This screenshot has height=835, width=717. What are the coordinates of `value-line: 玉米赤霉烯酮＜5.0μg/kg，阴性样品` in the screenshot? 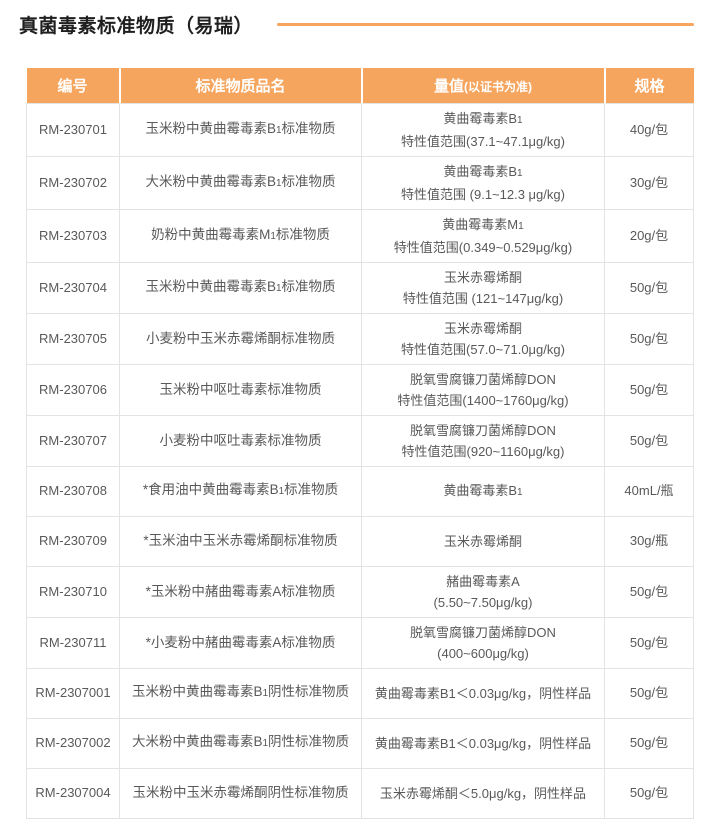 It's located at (483, 793).